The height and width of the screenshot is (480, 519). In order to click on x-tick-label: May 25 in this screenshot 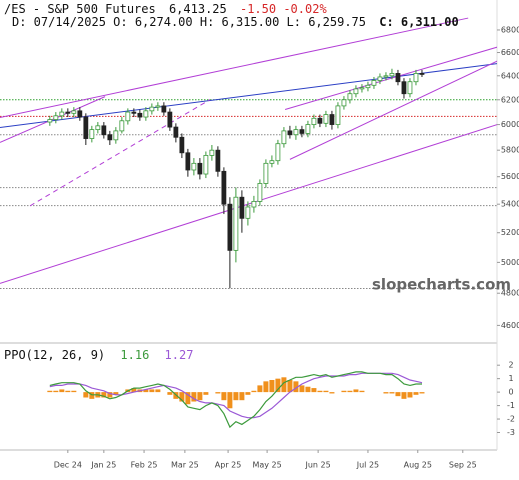, I will do `click(266, 465)`.